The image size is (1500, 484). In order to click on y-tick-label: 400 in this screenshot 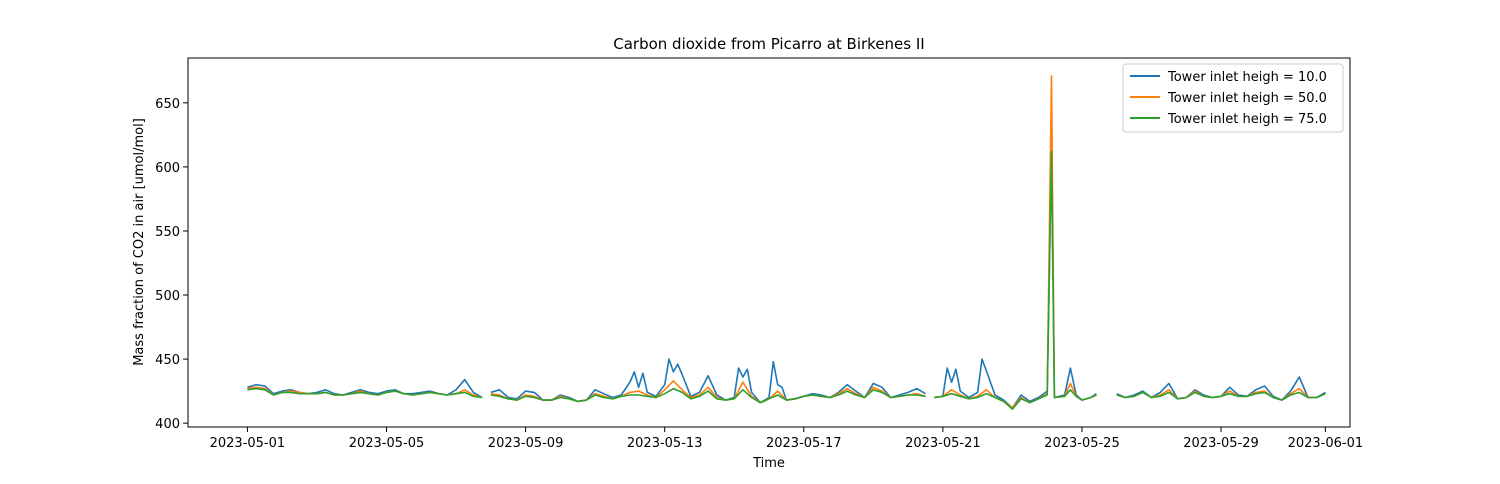, I will do `click(167, 424)`.